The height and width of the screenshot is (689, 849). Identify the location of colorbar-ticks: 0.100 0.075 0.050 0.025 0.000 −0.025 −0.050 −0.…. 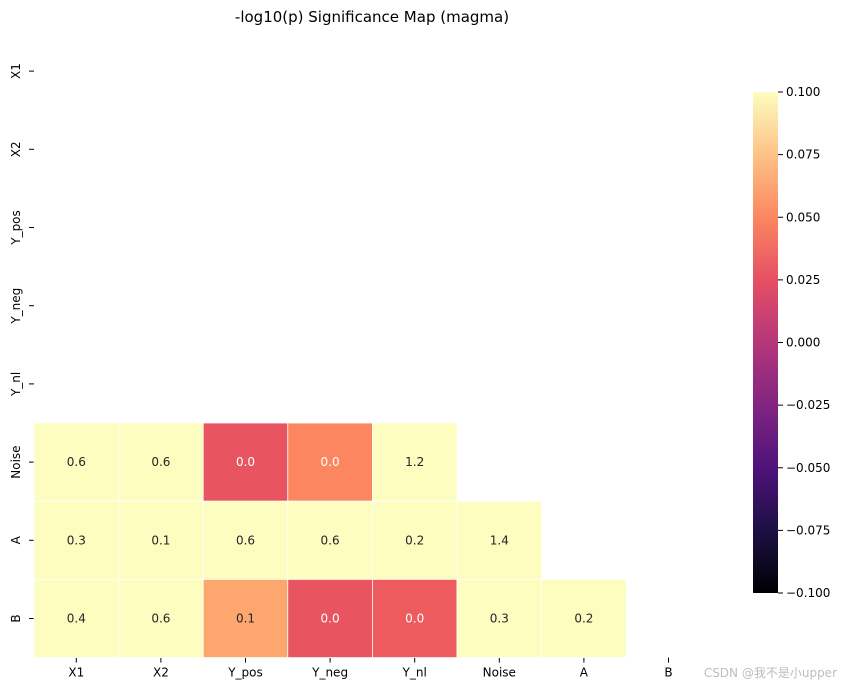
(804, 342).